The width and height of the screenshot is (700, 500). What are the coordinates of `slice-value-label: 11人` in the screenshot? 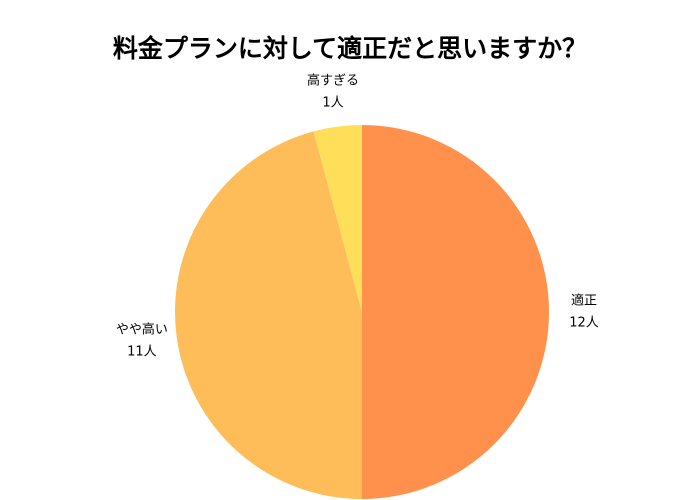 It's located at (142, 351).